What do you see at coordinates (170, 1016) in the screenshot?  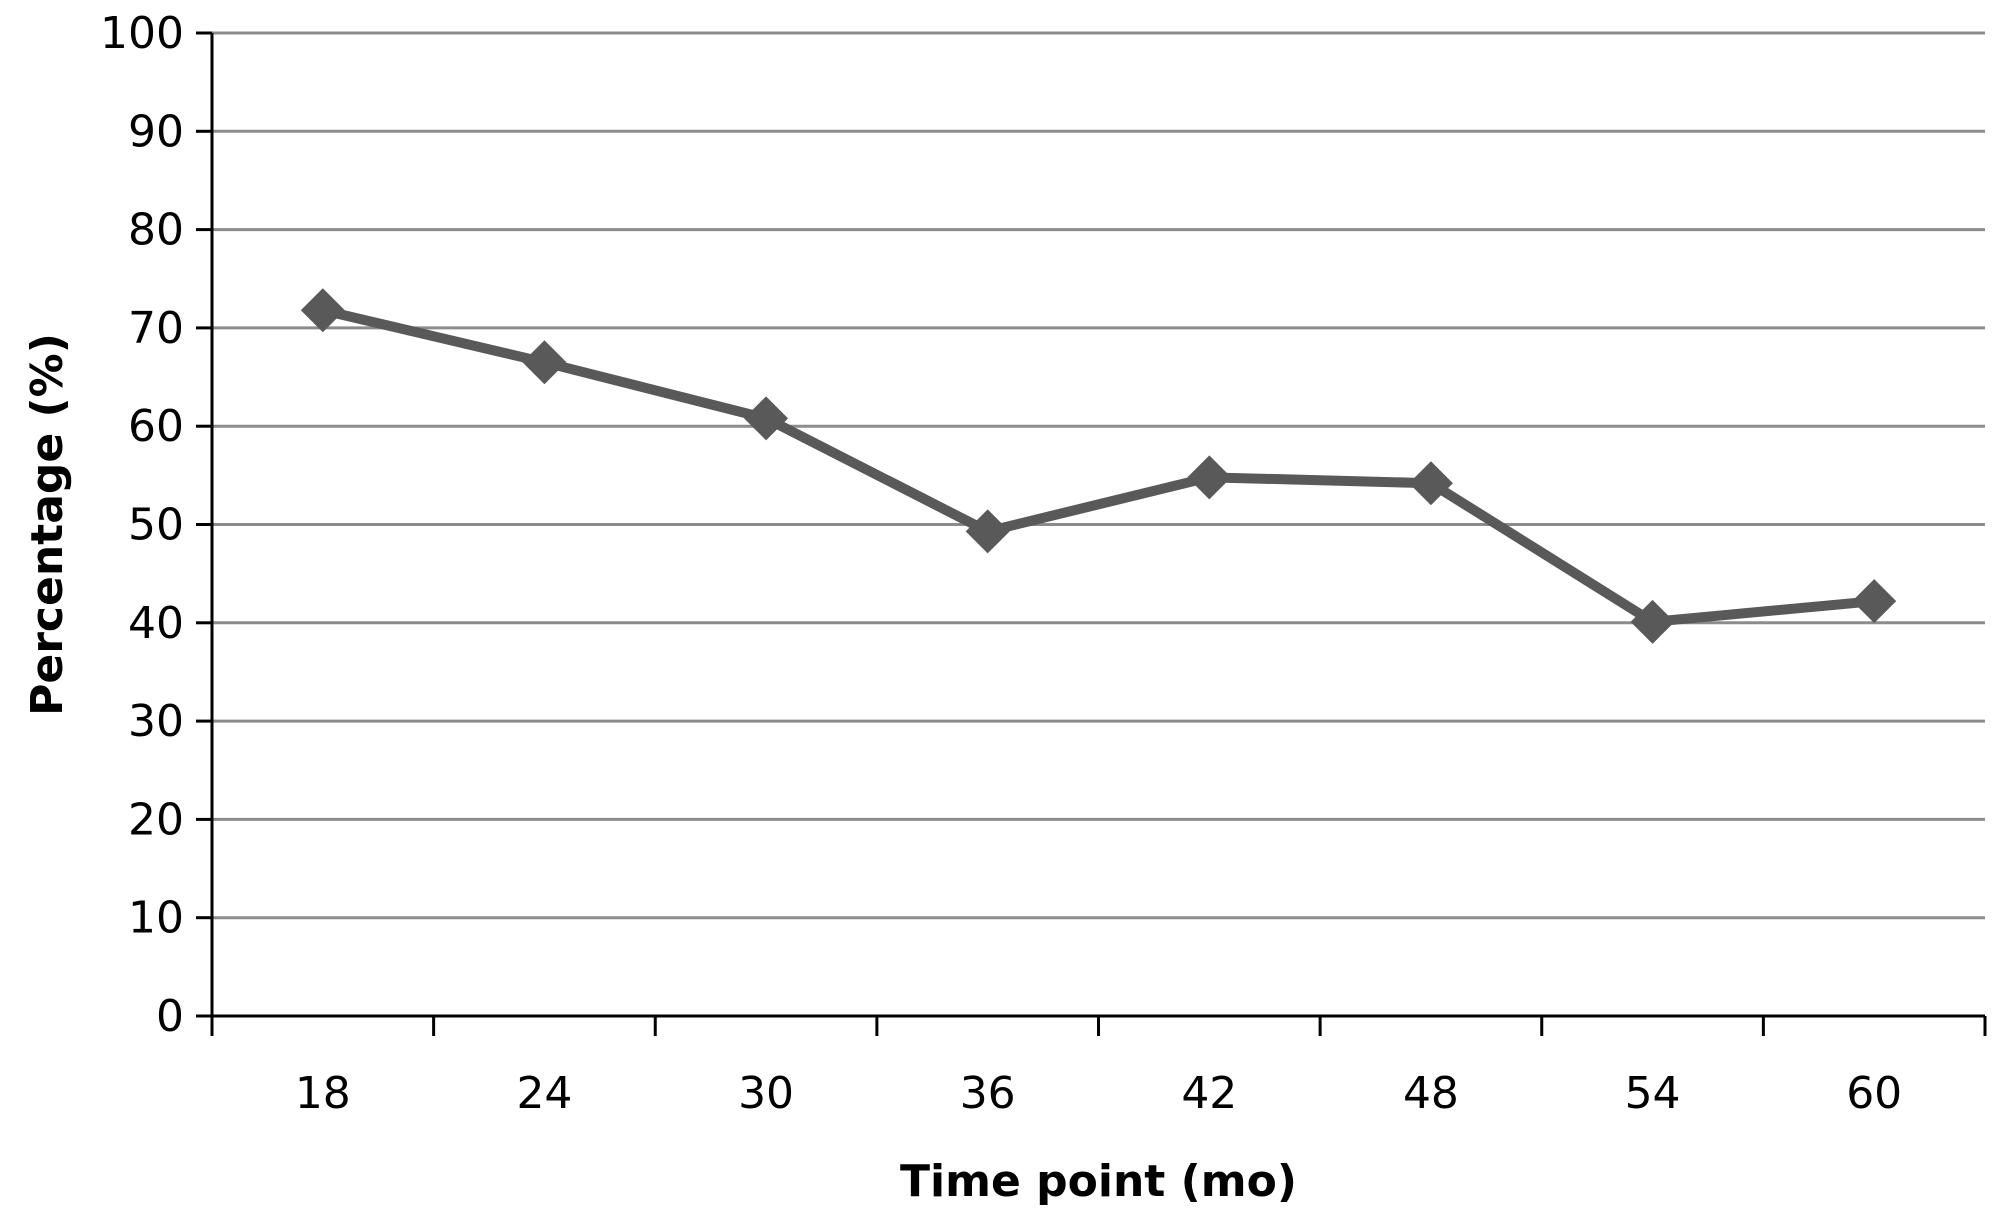 I see `y-tick-label: 0` at bounding box center [170, 1016].